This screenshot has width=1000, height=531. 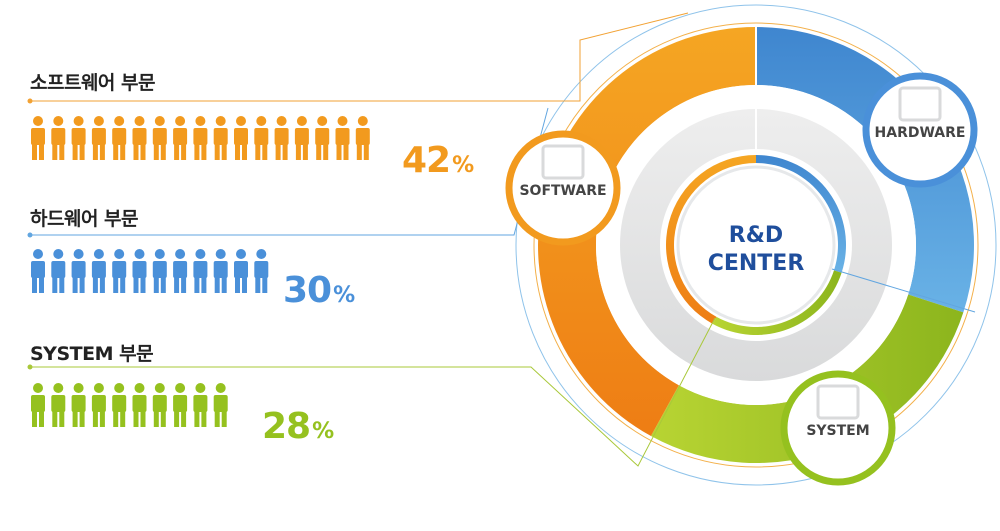 I want to click on hardware-device-icon, so click(x=920, y=104).